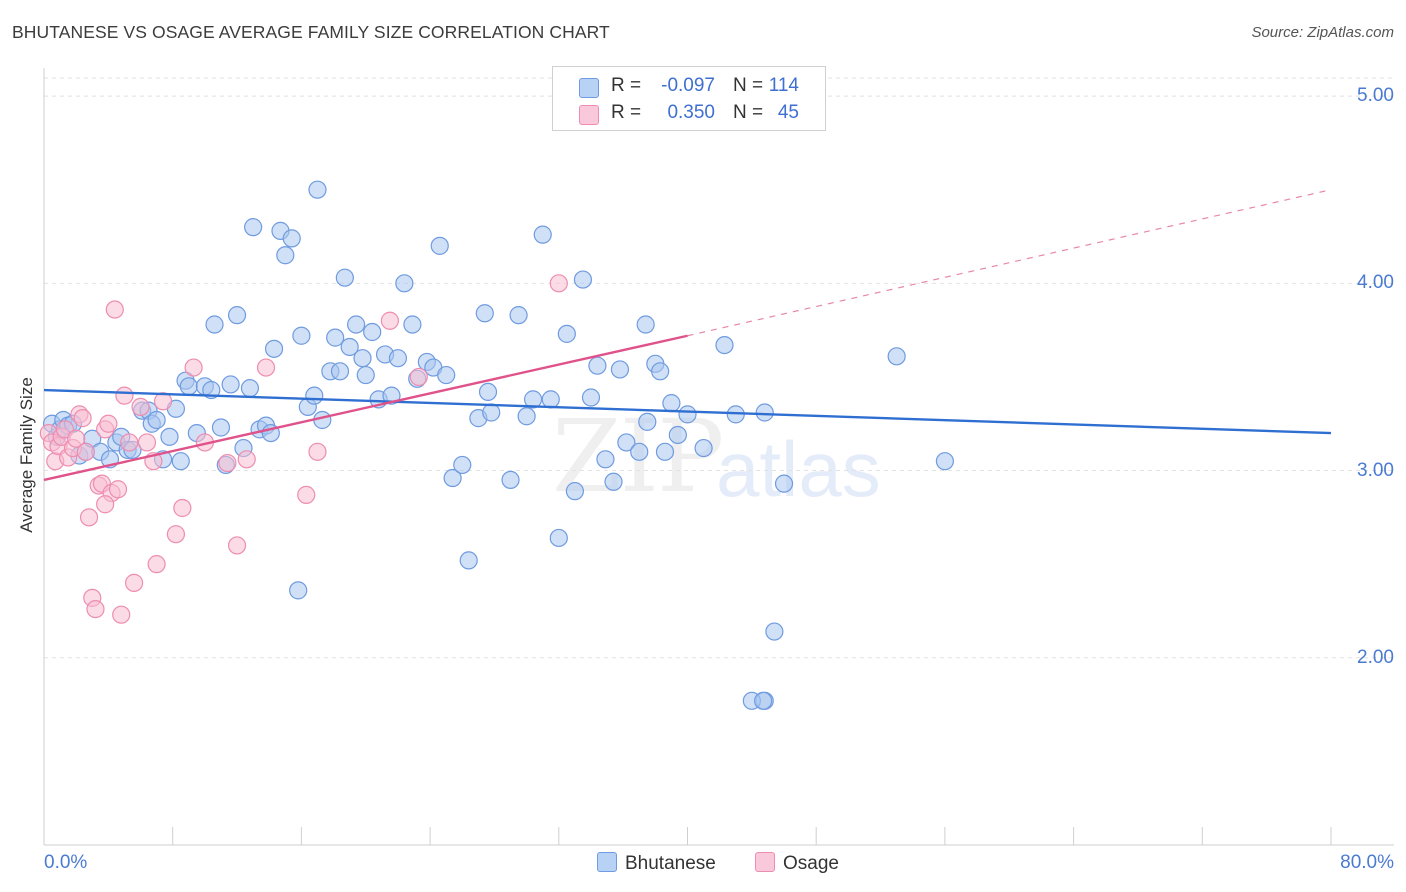 The width and height of the screenshot is (1406, 892). Describe the element at coordinates (1375, 470) in the screenshot. I see `y-tick-label: 3.00` at that location.